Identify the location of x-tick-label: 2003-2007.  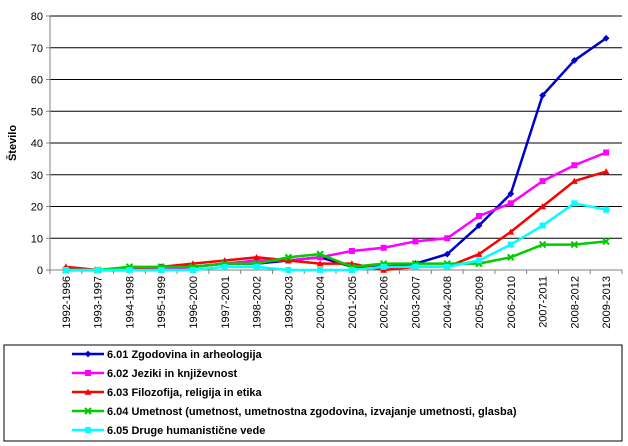
(416, 302).